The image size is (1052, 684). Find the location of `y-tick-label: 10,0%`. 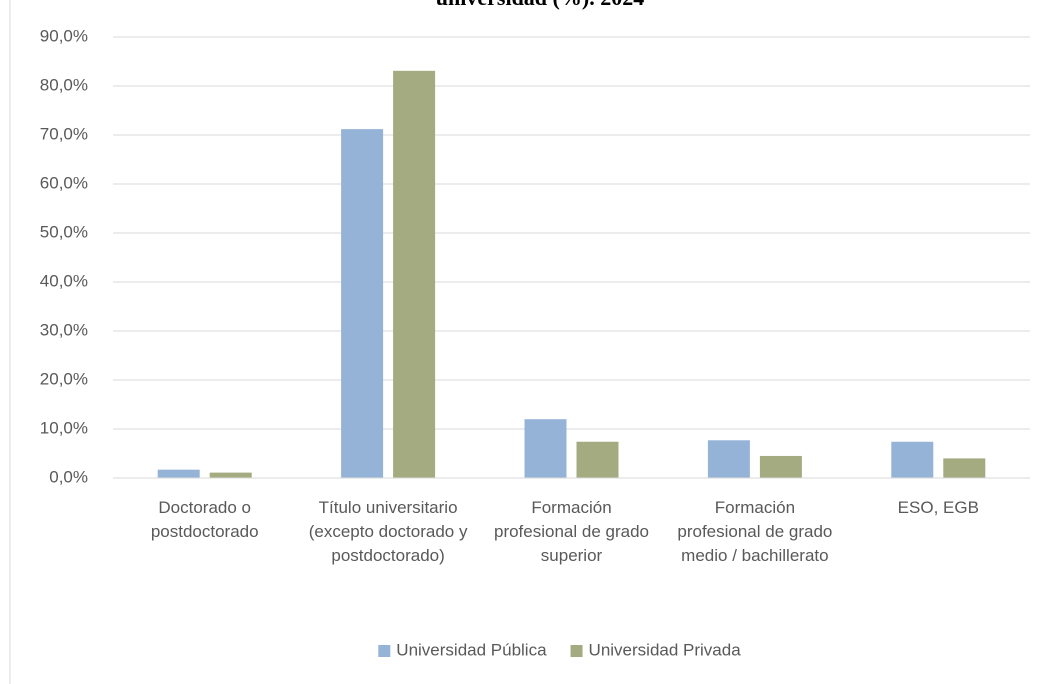

y-tick-label: 10,0% is located at coordinates (64, 427).